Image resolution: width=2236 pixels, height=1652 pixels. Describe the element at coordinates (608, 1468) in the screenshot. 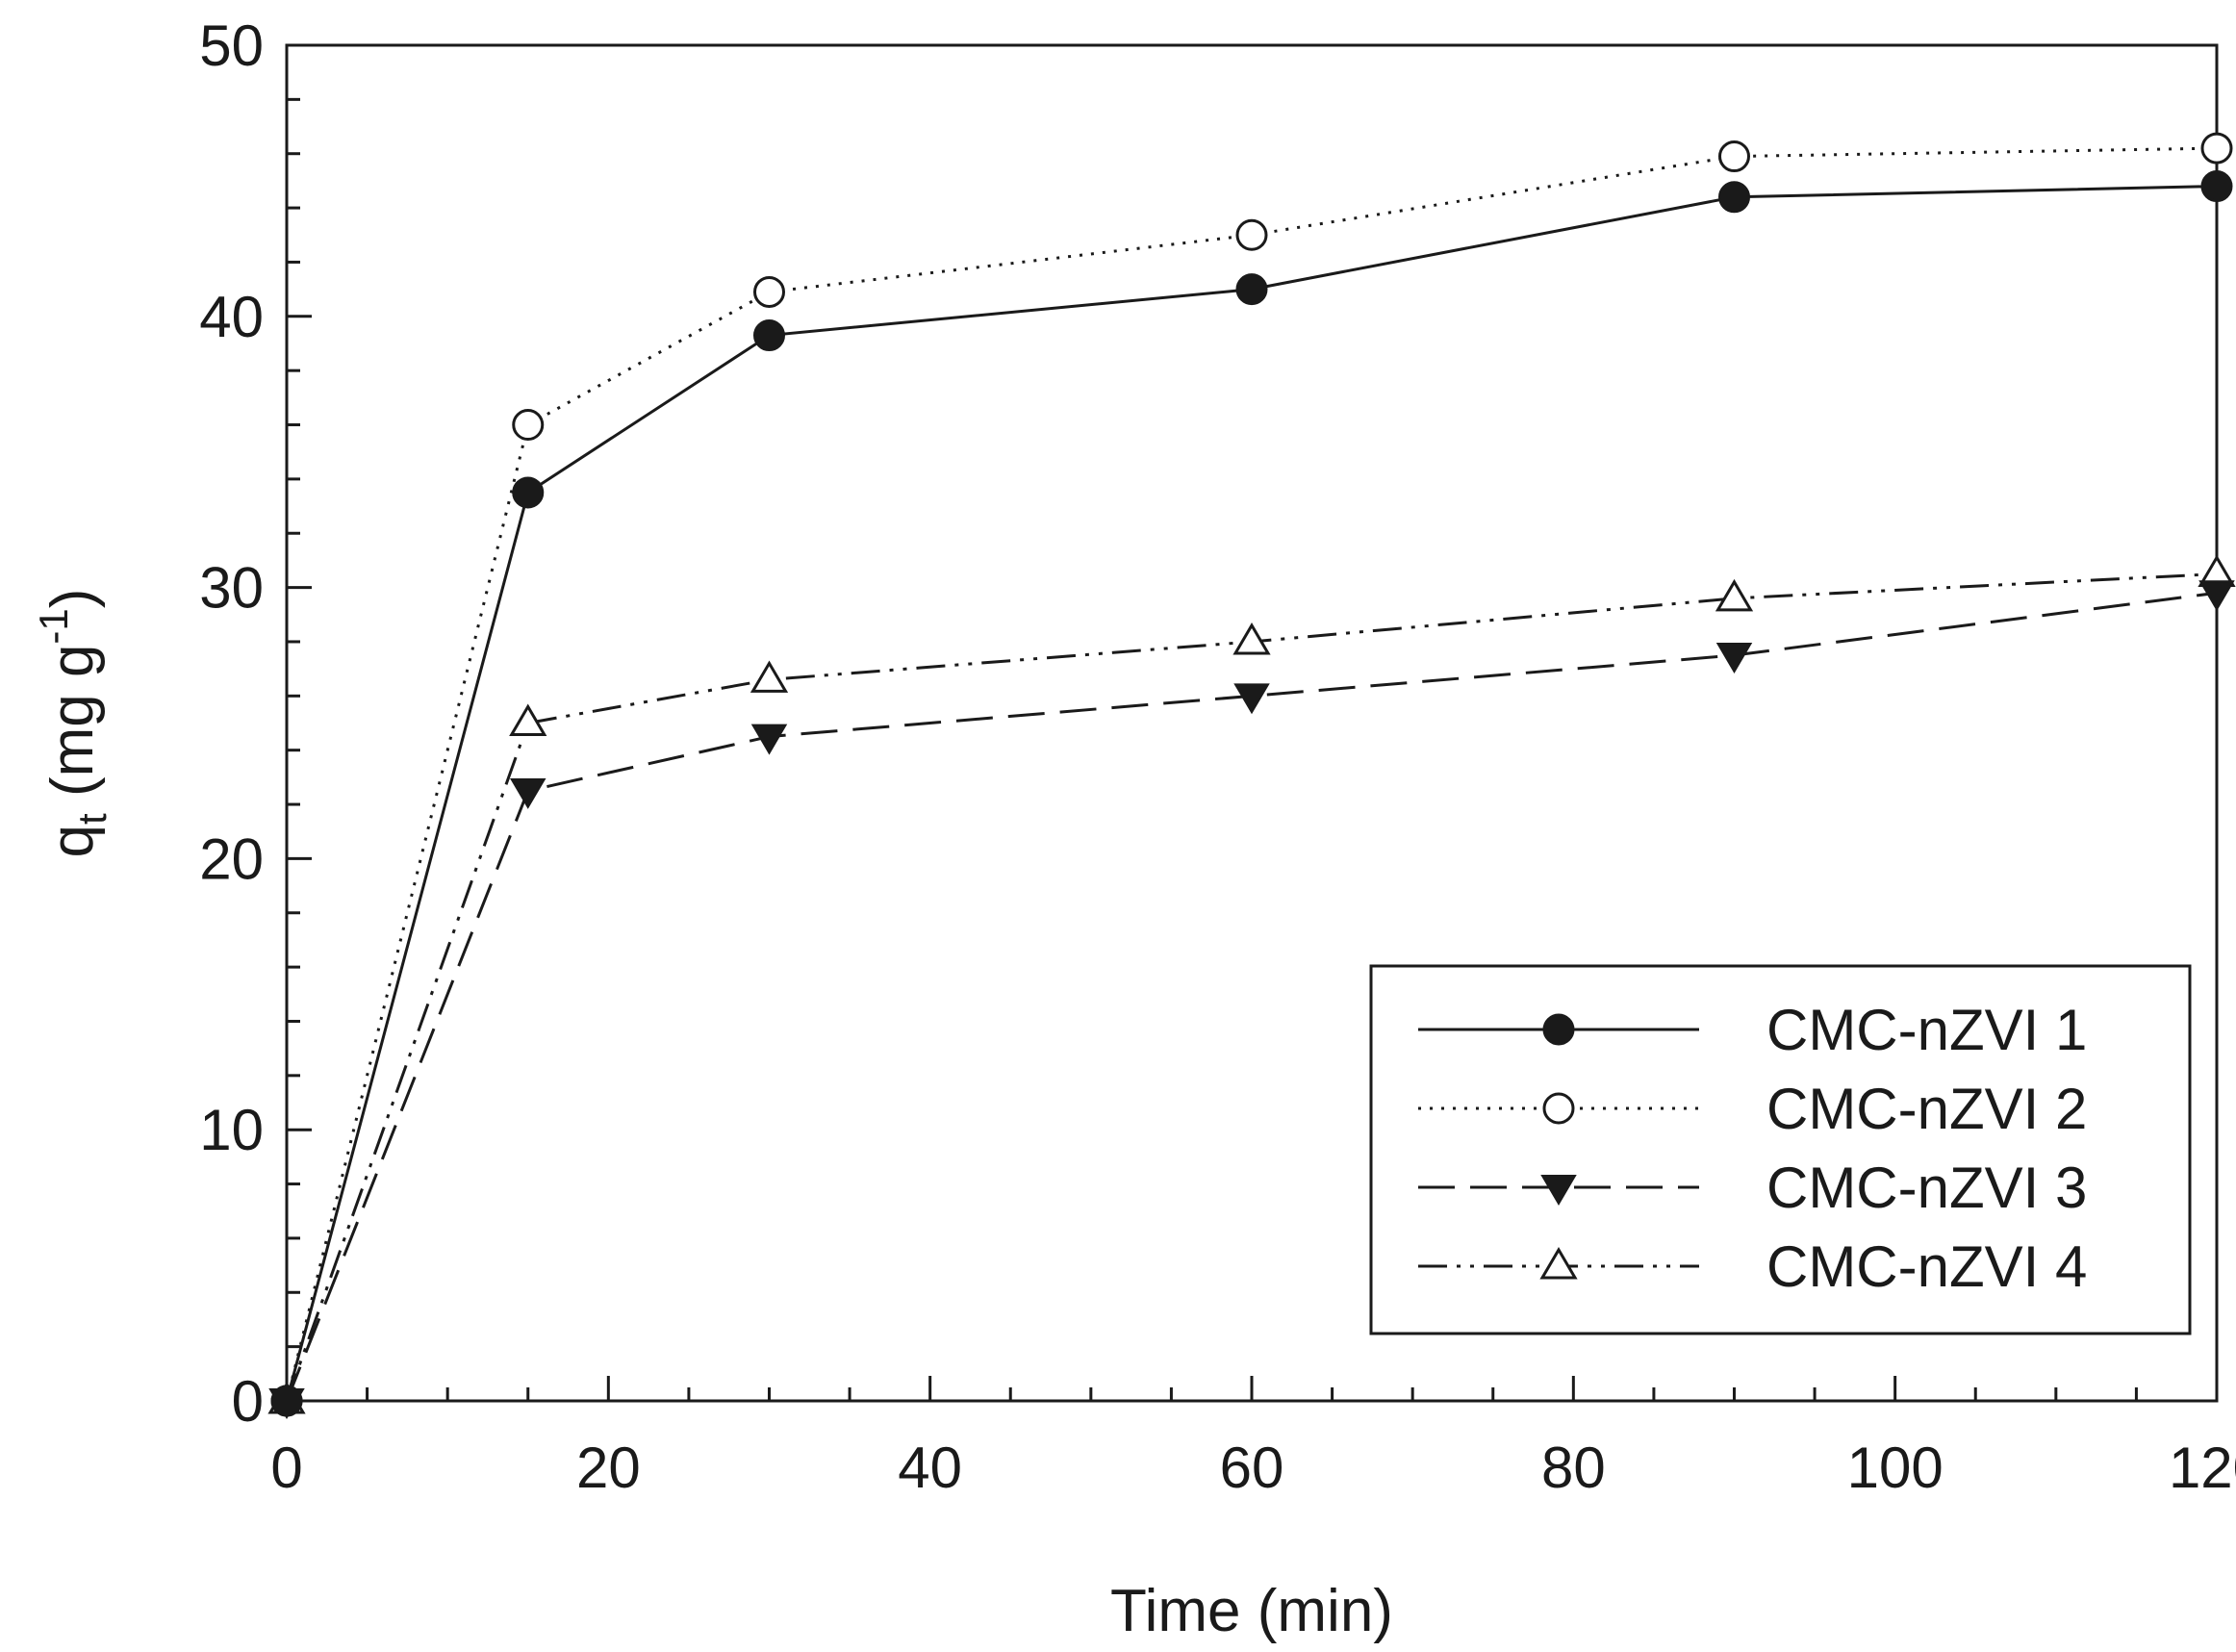

I see `x-tick-label: 20` at that location.